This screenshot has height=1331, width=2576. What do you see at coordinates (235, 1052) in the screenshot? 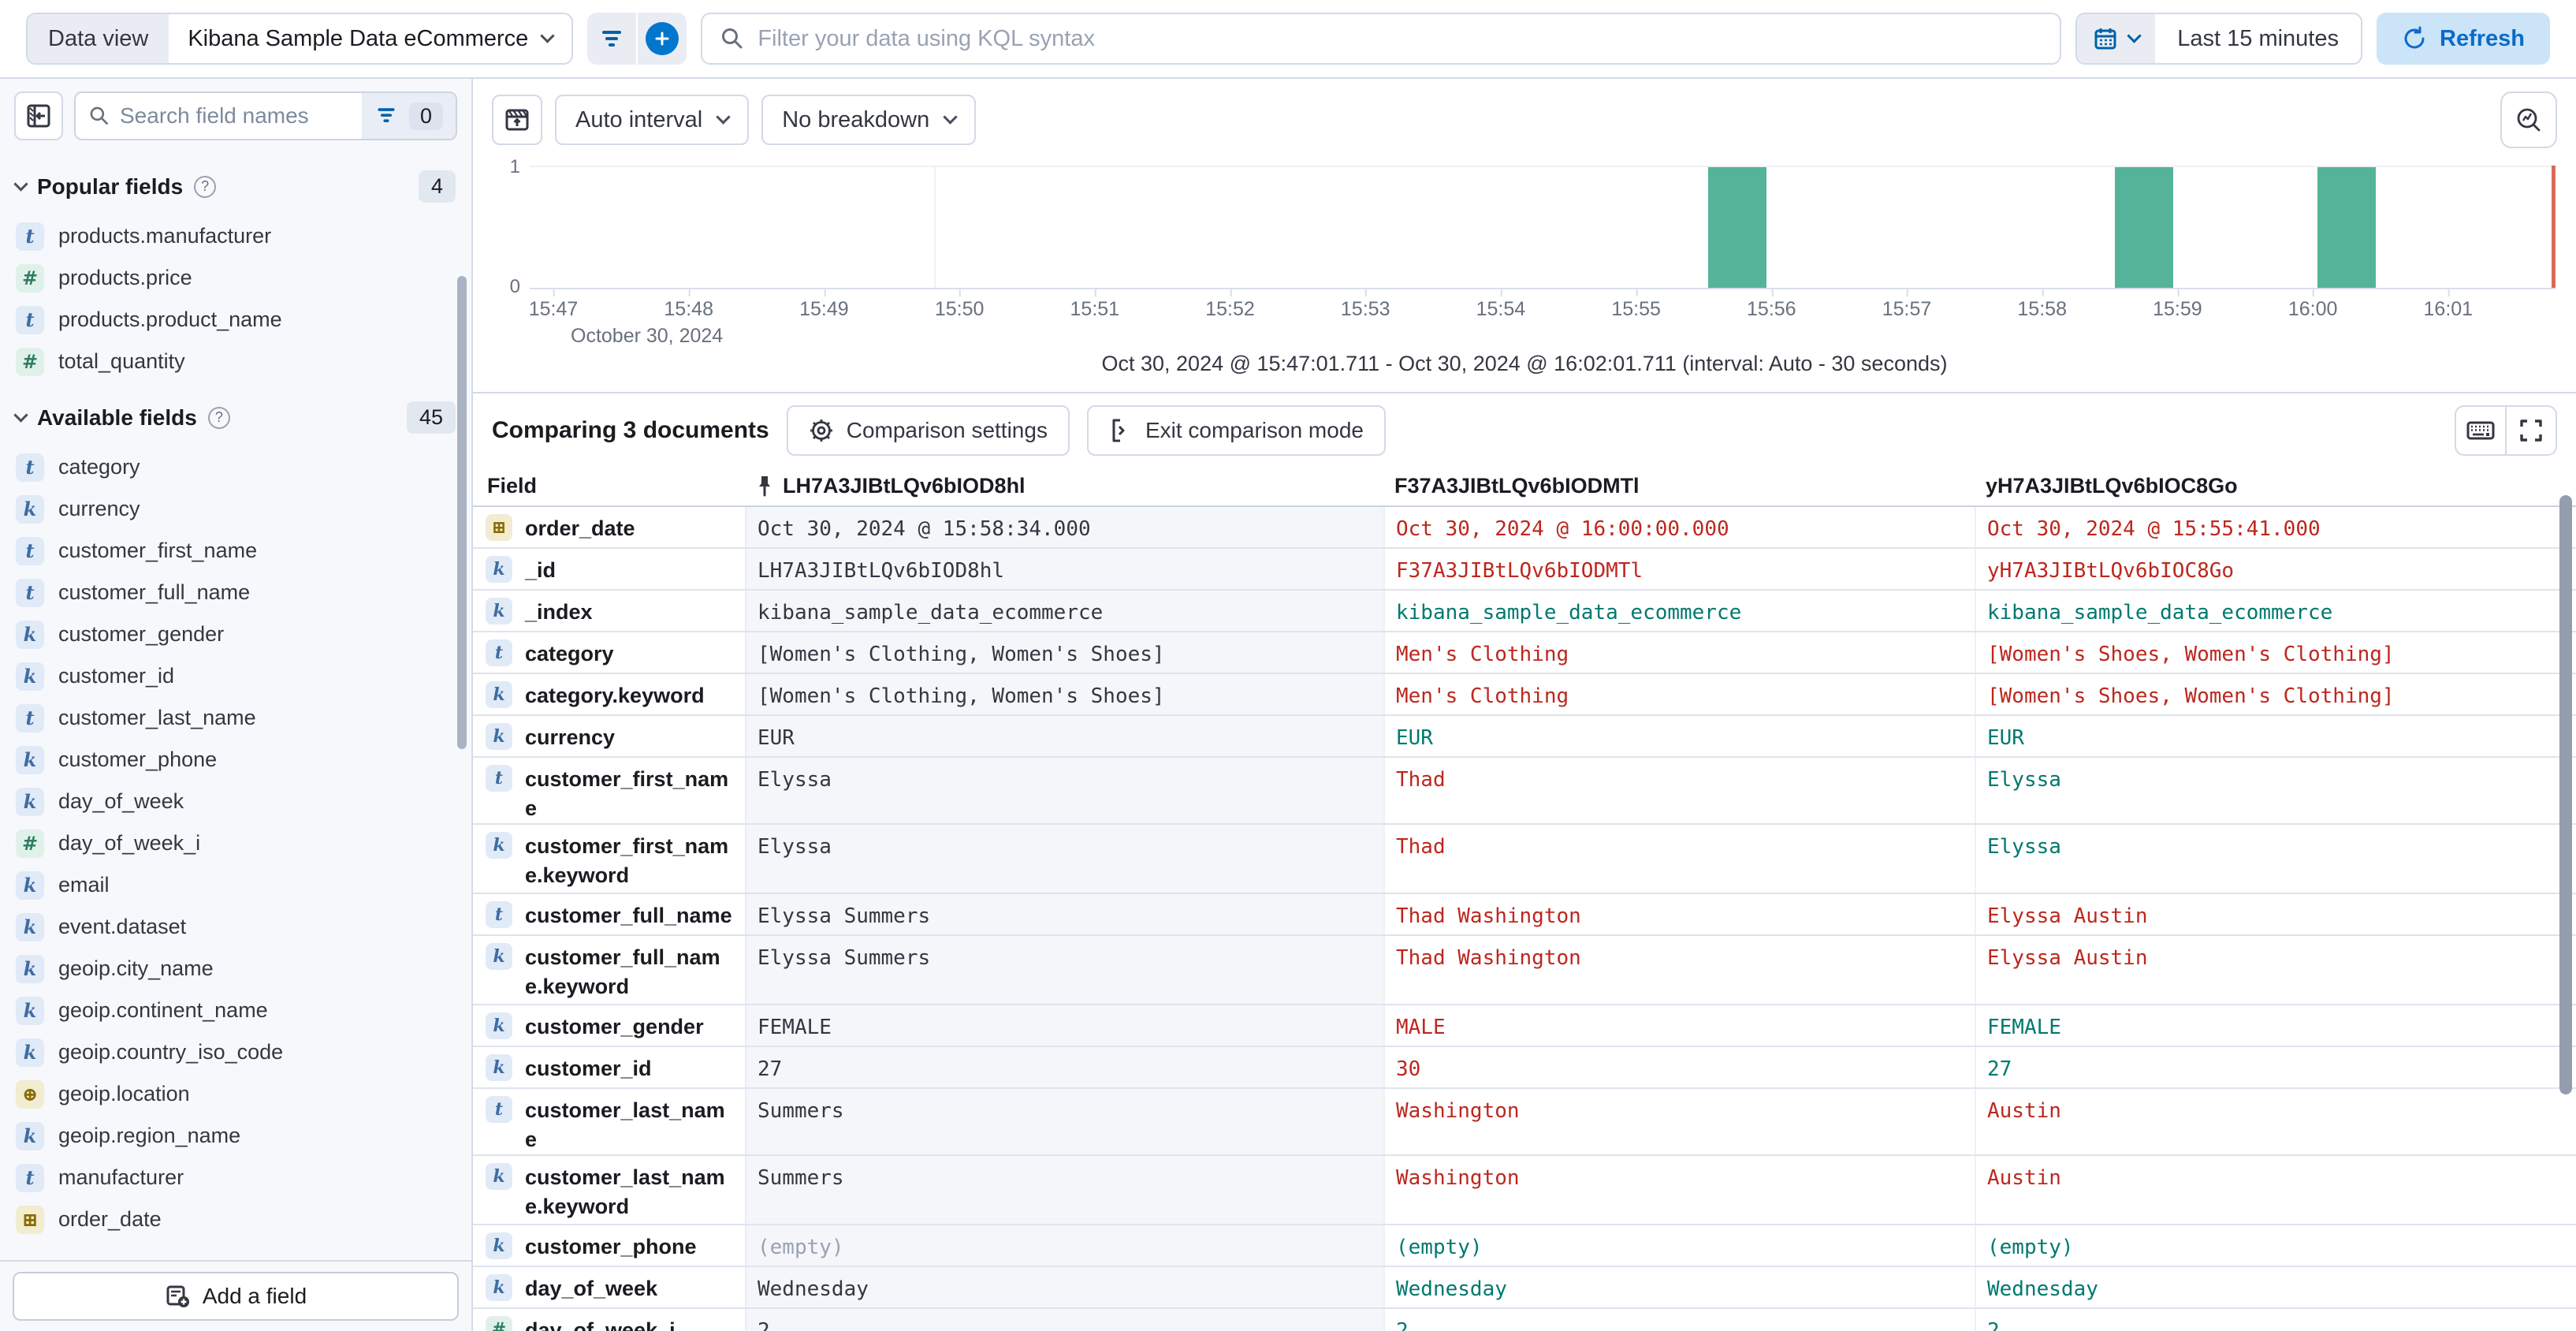
I see `sidebar-field-item: k geoip.country_iso_code` at bounding box center [235, 1052].